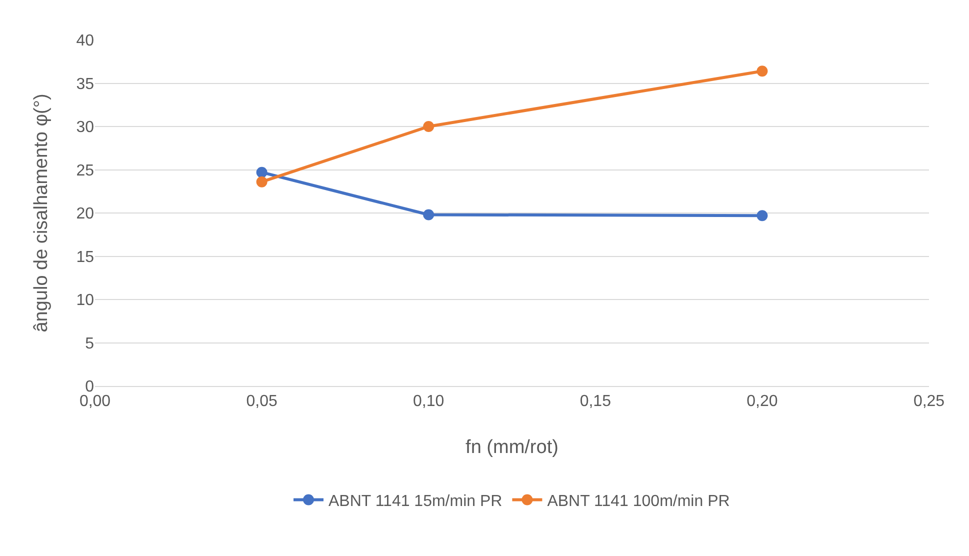 The width and height of the screenshot is (969, 556). Describe the element at coordinates (428, 401) in the screenshot. I see `x-tick-label: 0,10` at that location.